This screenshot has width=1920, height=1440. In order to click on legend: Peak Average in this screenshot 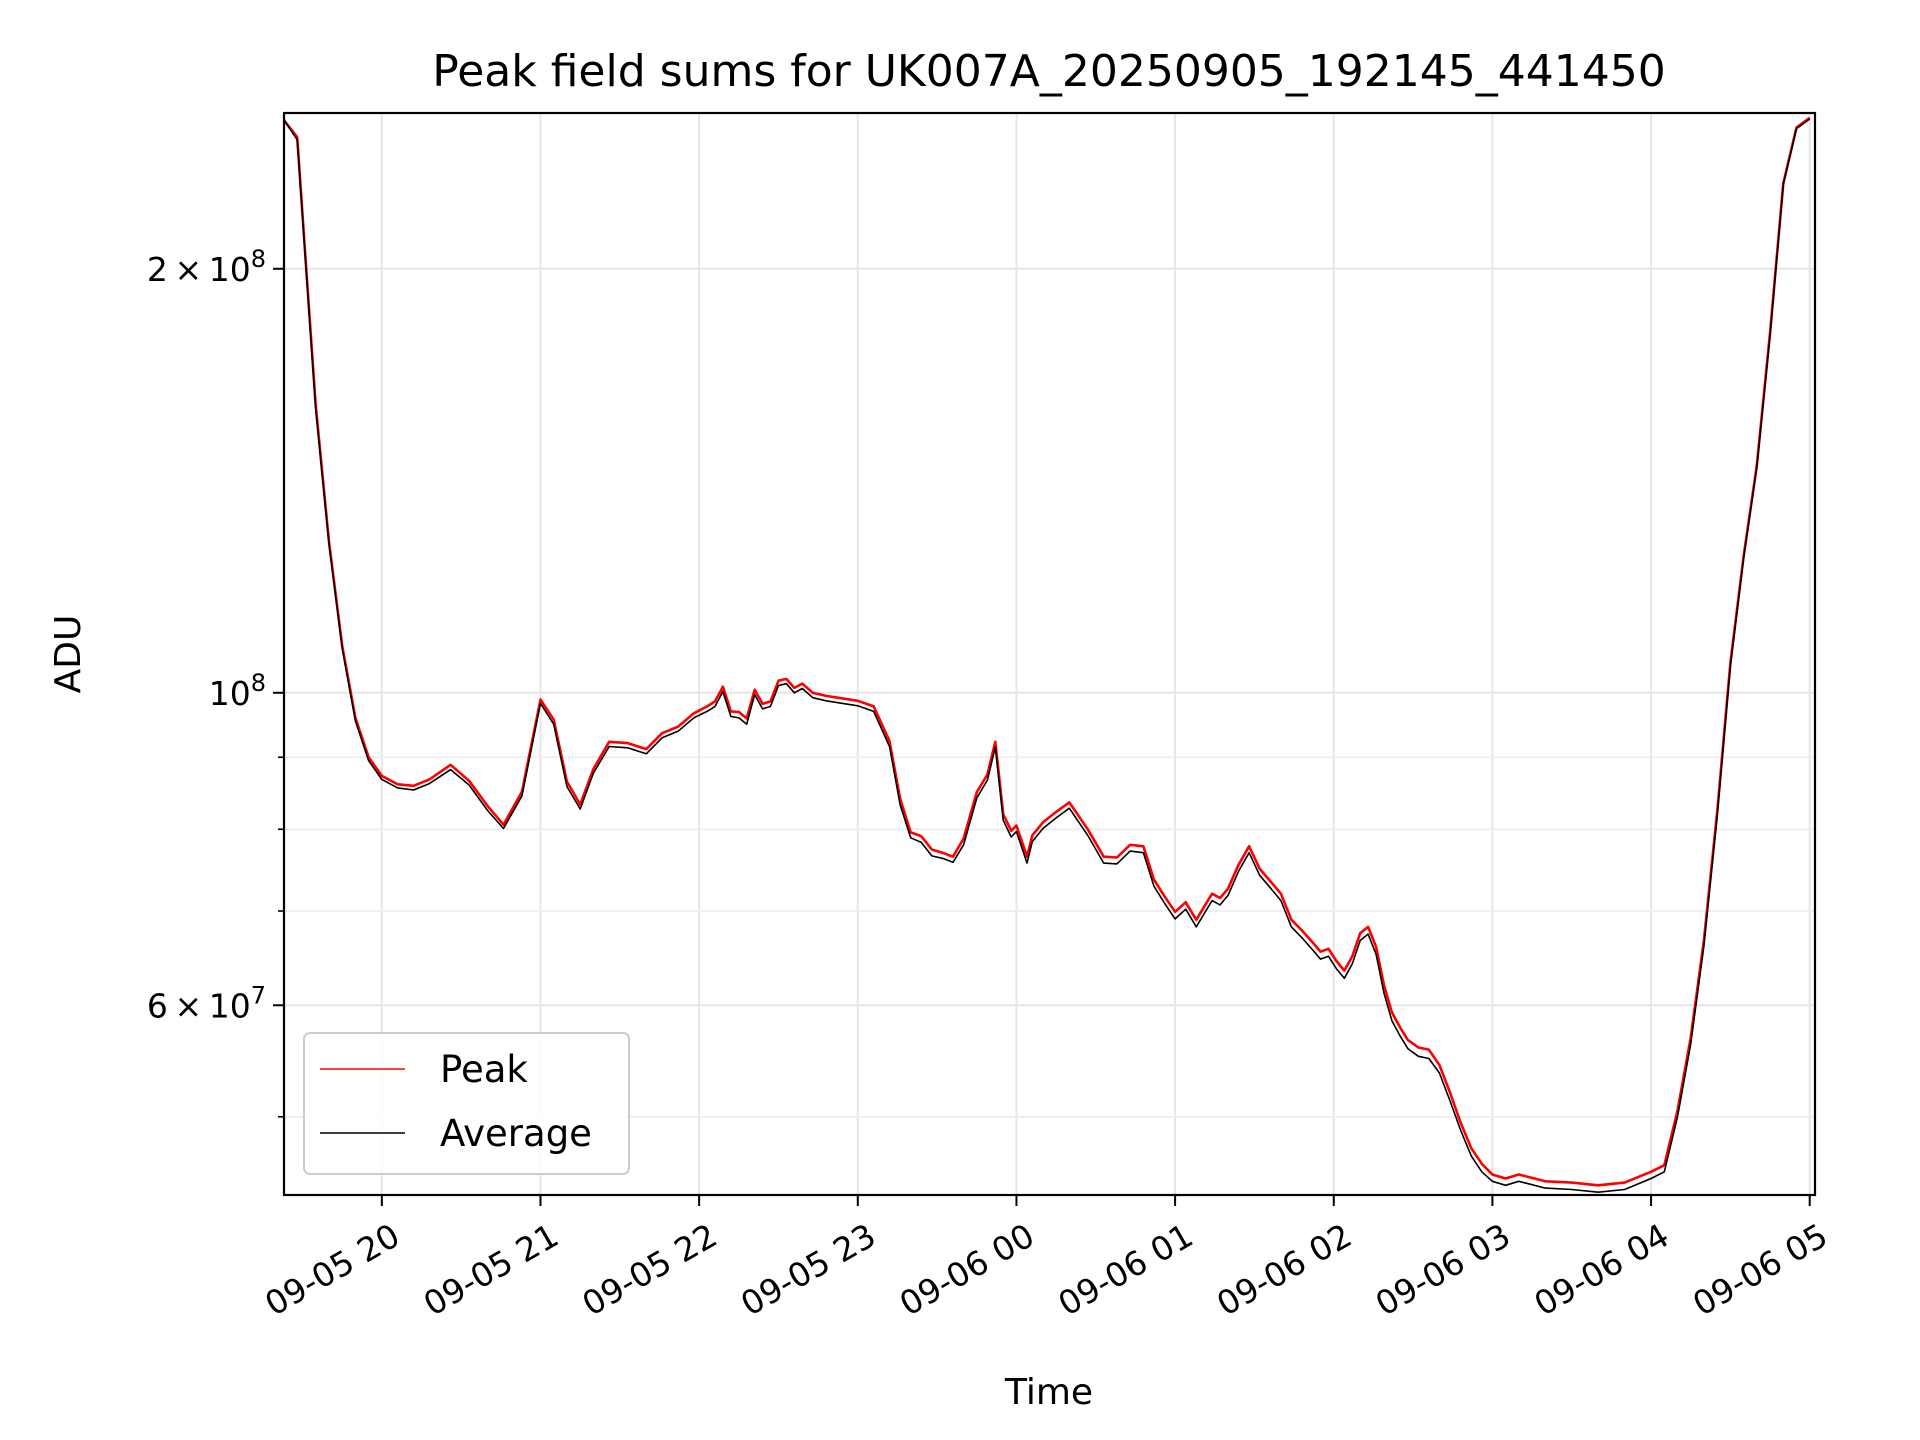, I will do `click(466, 1103)`.